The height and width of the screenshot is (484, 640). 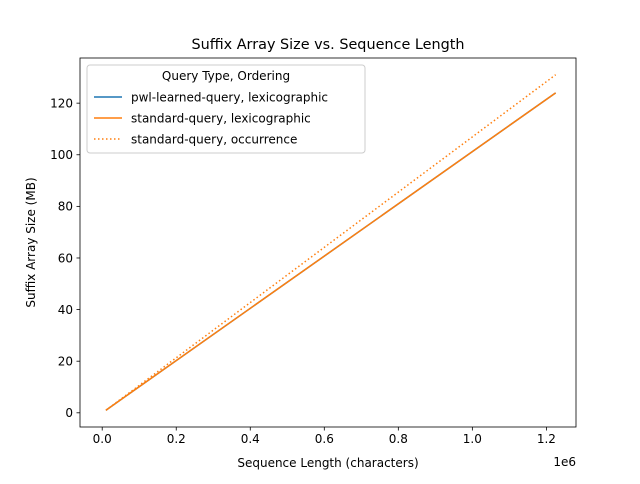 I want to click on x-axis-label: Sequence Length (characters), so click(x=327, y=463).